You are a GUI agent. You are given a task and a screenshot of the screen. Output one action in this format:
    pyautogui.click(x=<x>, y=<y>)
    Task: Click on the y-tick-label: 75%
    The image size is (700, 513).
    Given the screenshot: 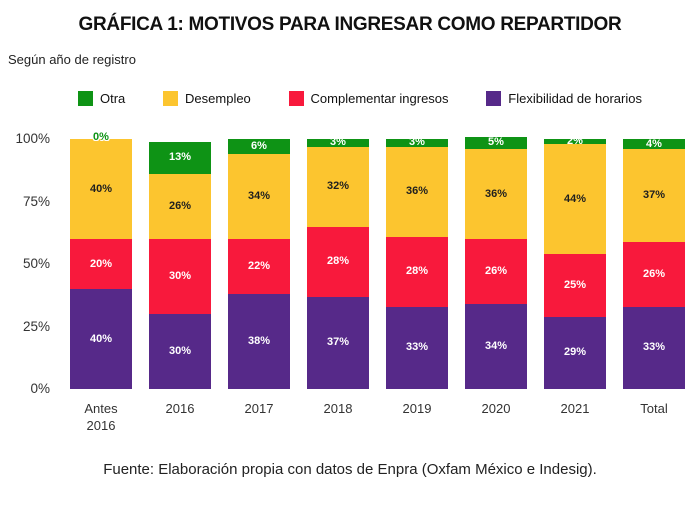 What is the action you would take?
    pyautogui.click(x=36, y=201)
    